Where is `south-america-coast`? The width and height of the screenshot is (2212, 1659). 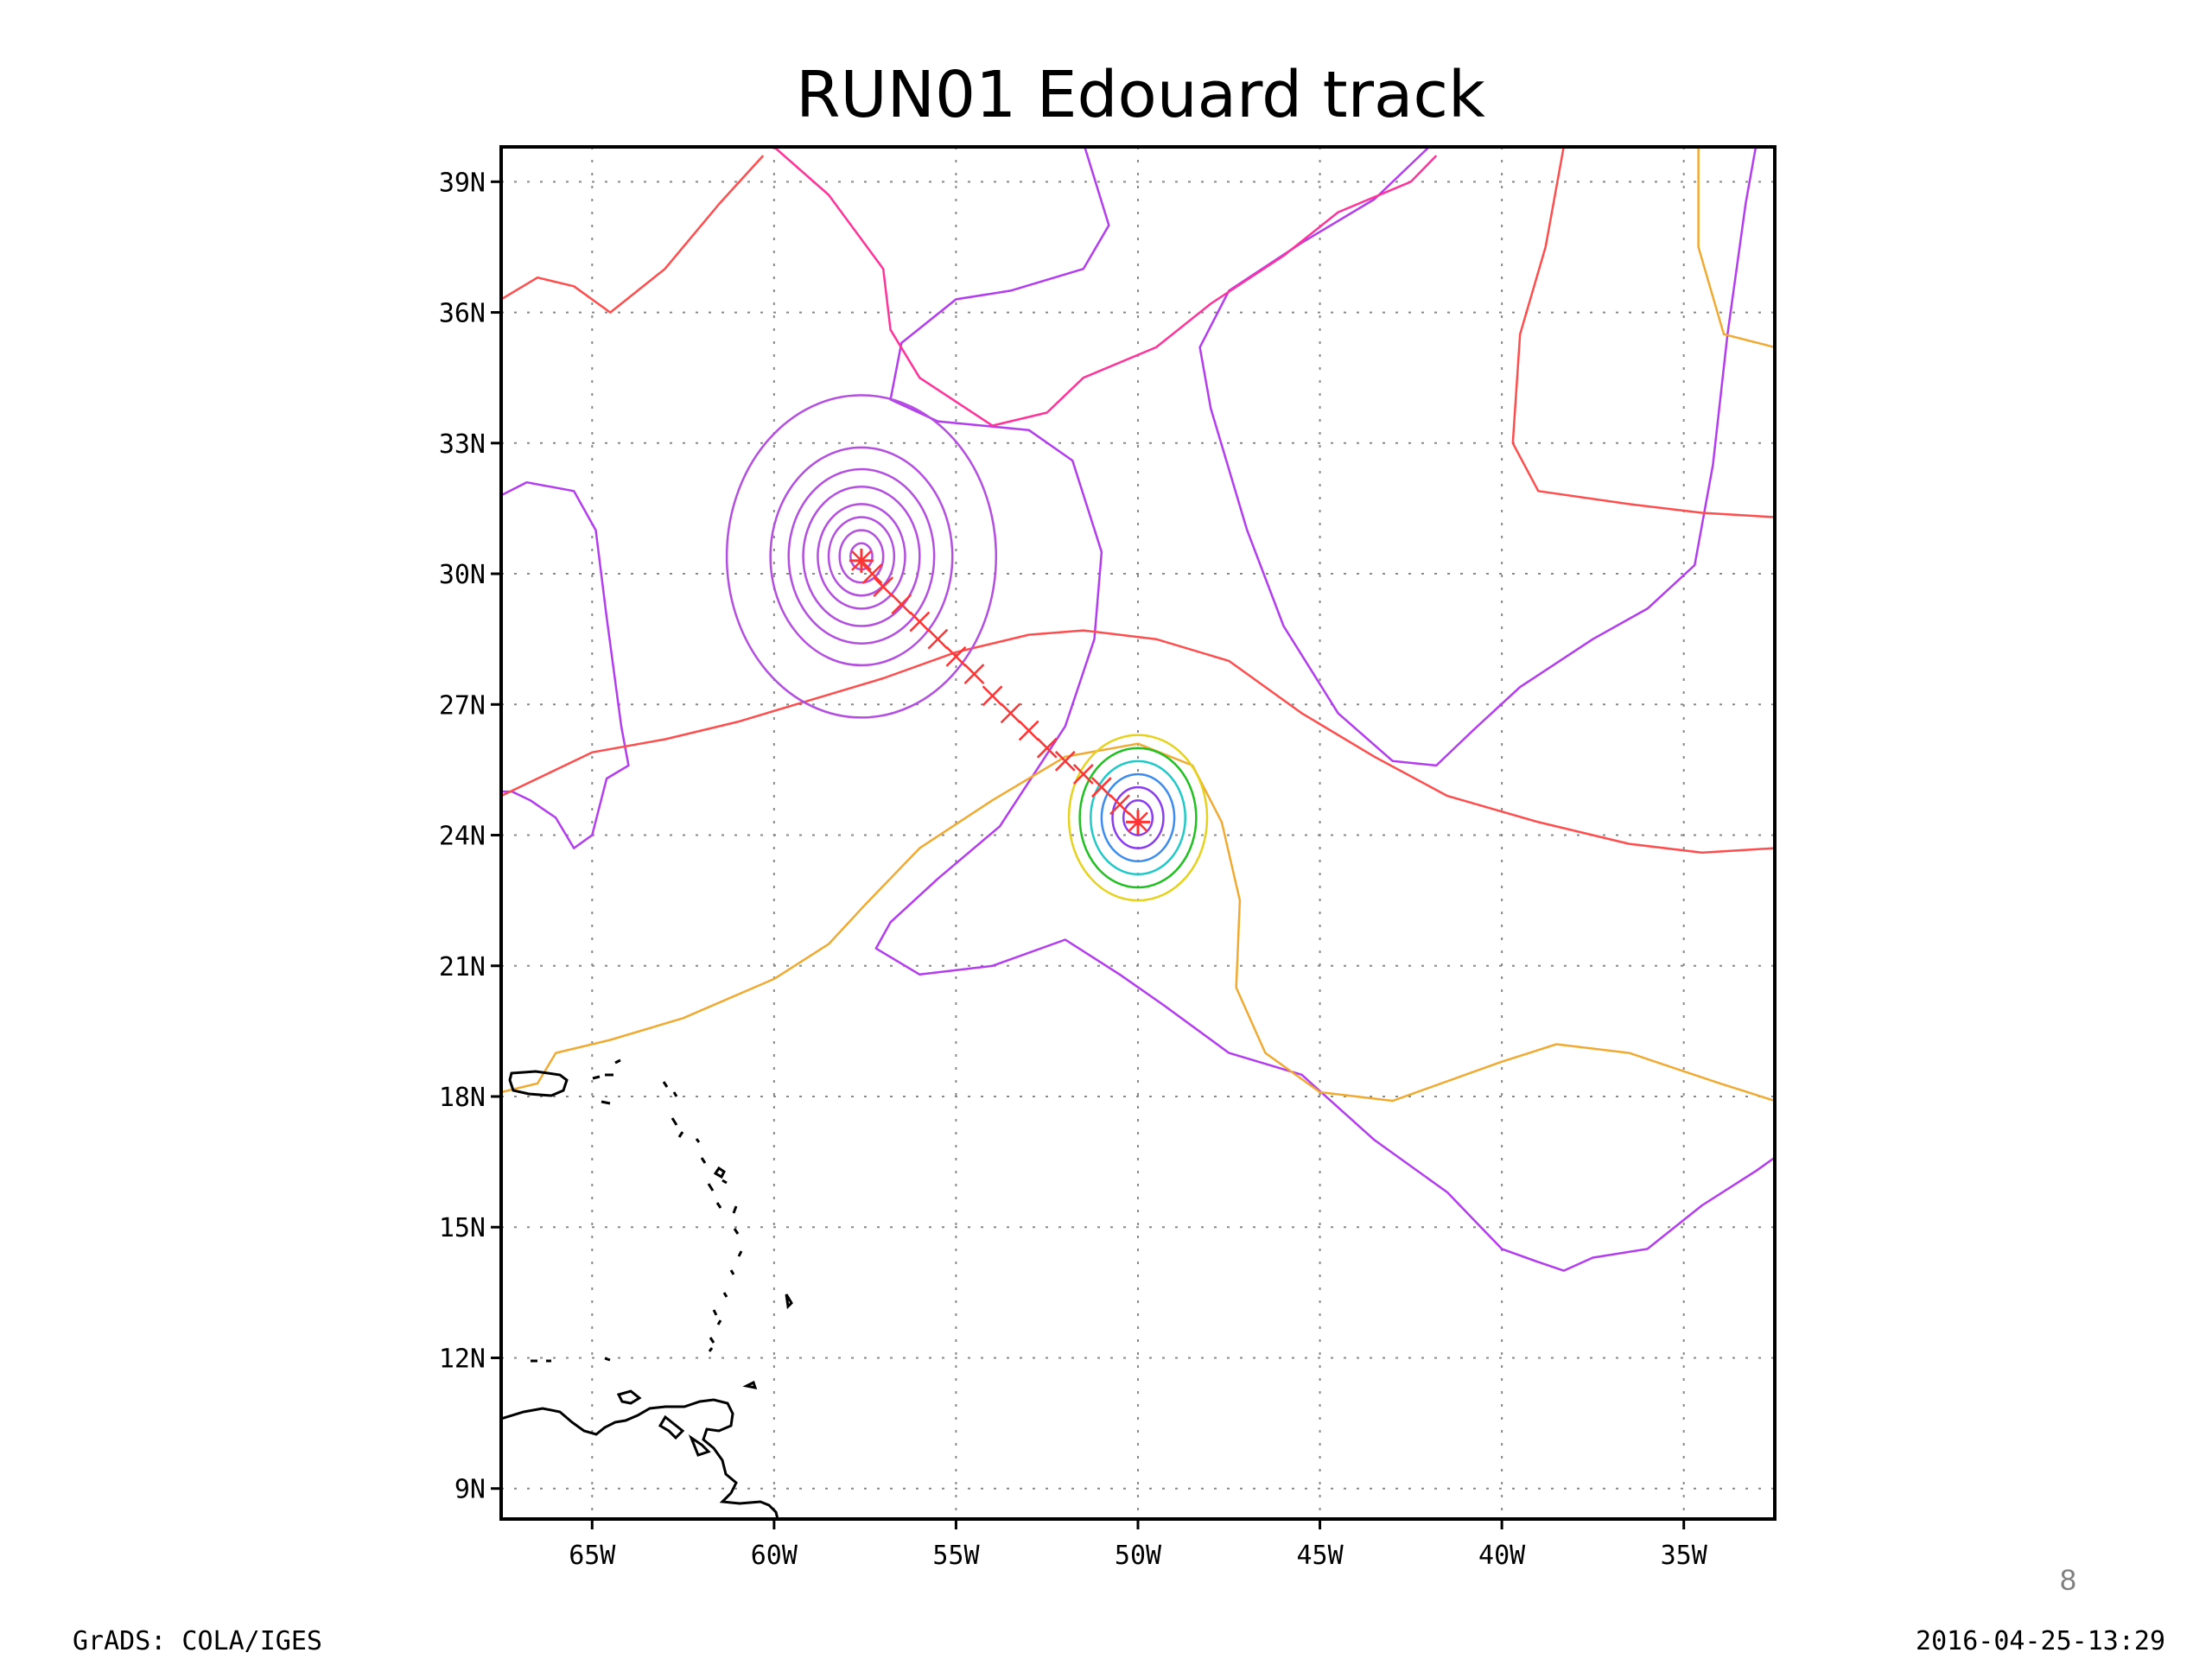 south-america-coast is located at coordinates (640, 1458).